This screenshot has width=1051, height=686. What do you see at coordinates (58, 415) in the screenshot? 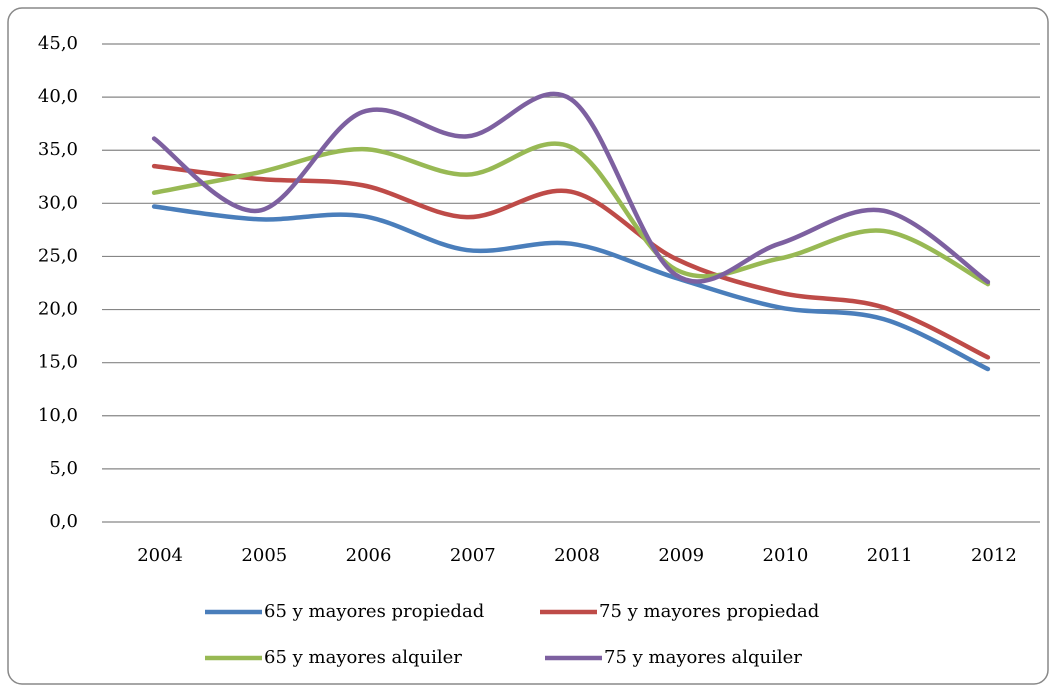
I see `y-tick-label: 10,0` at bounding box center [58, 415].